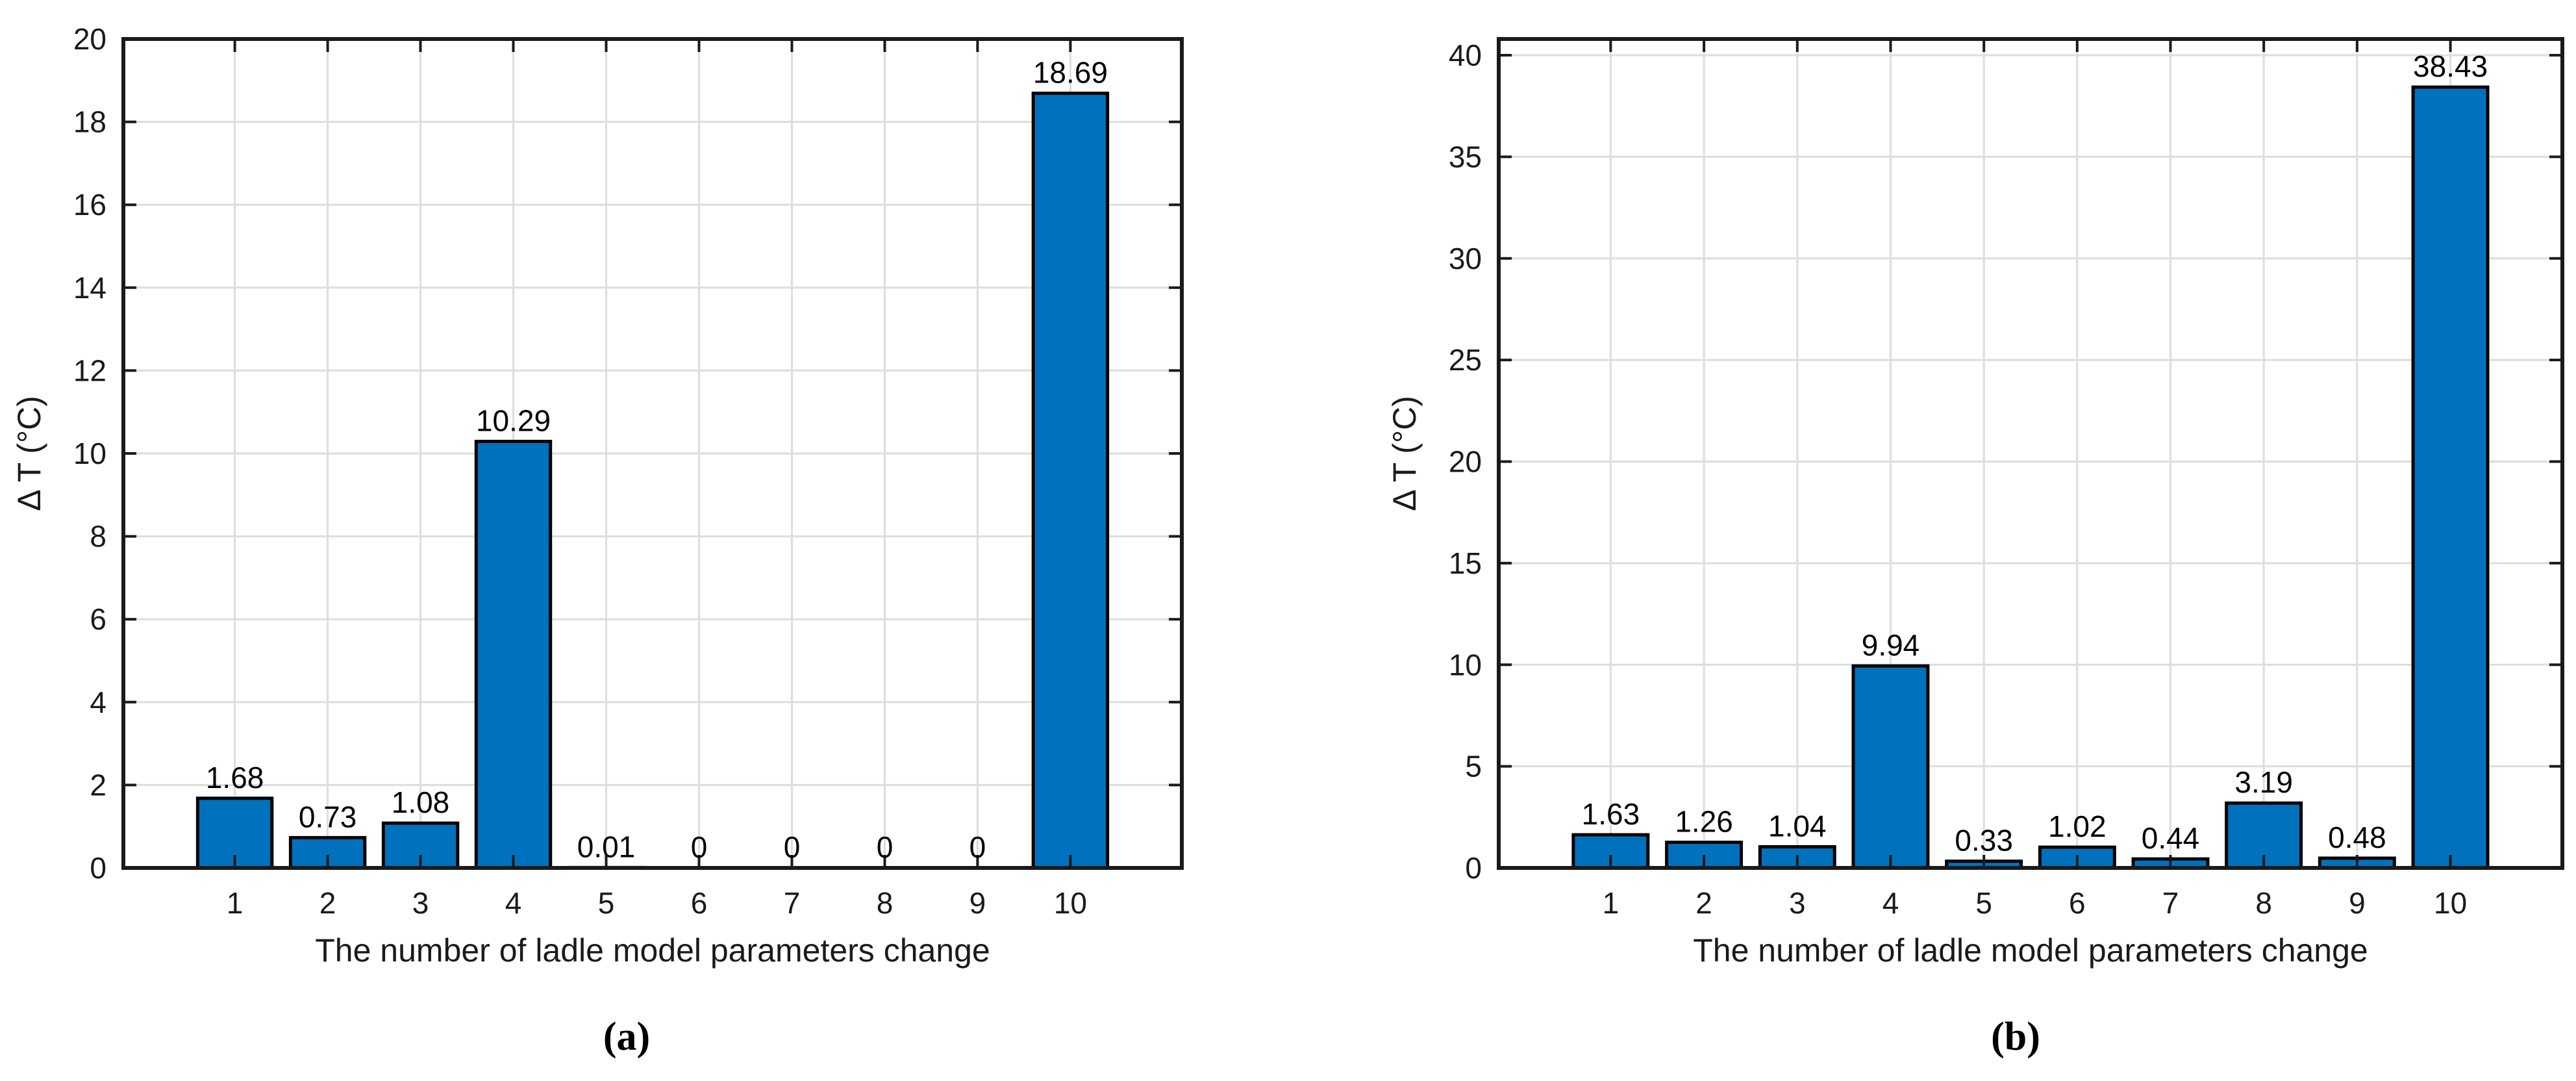 This screenshot has height=1081, width=2576. What do you see at coordinates (1465, 156) in the screenshot?
I see `y-tick-label: 35` at bounding box center [1465, 156].